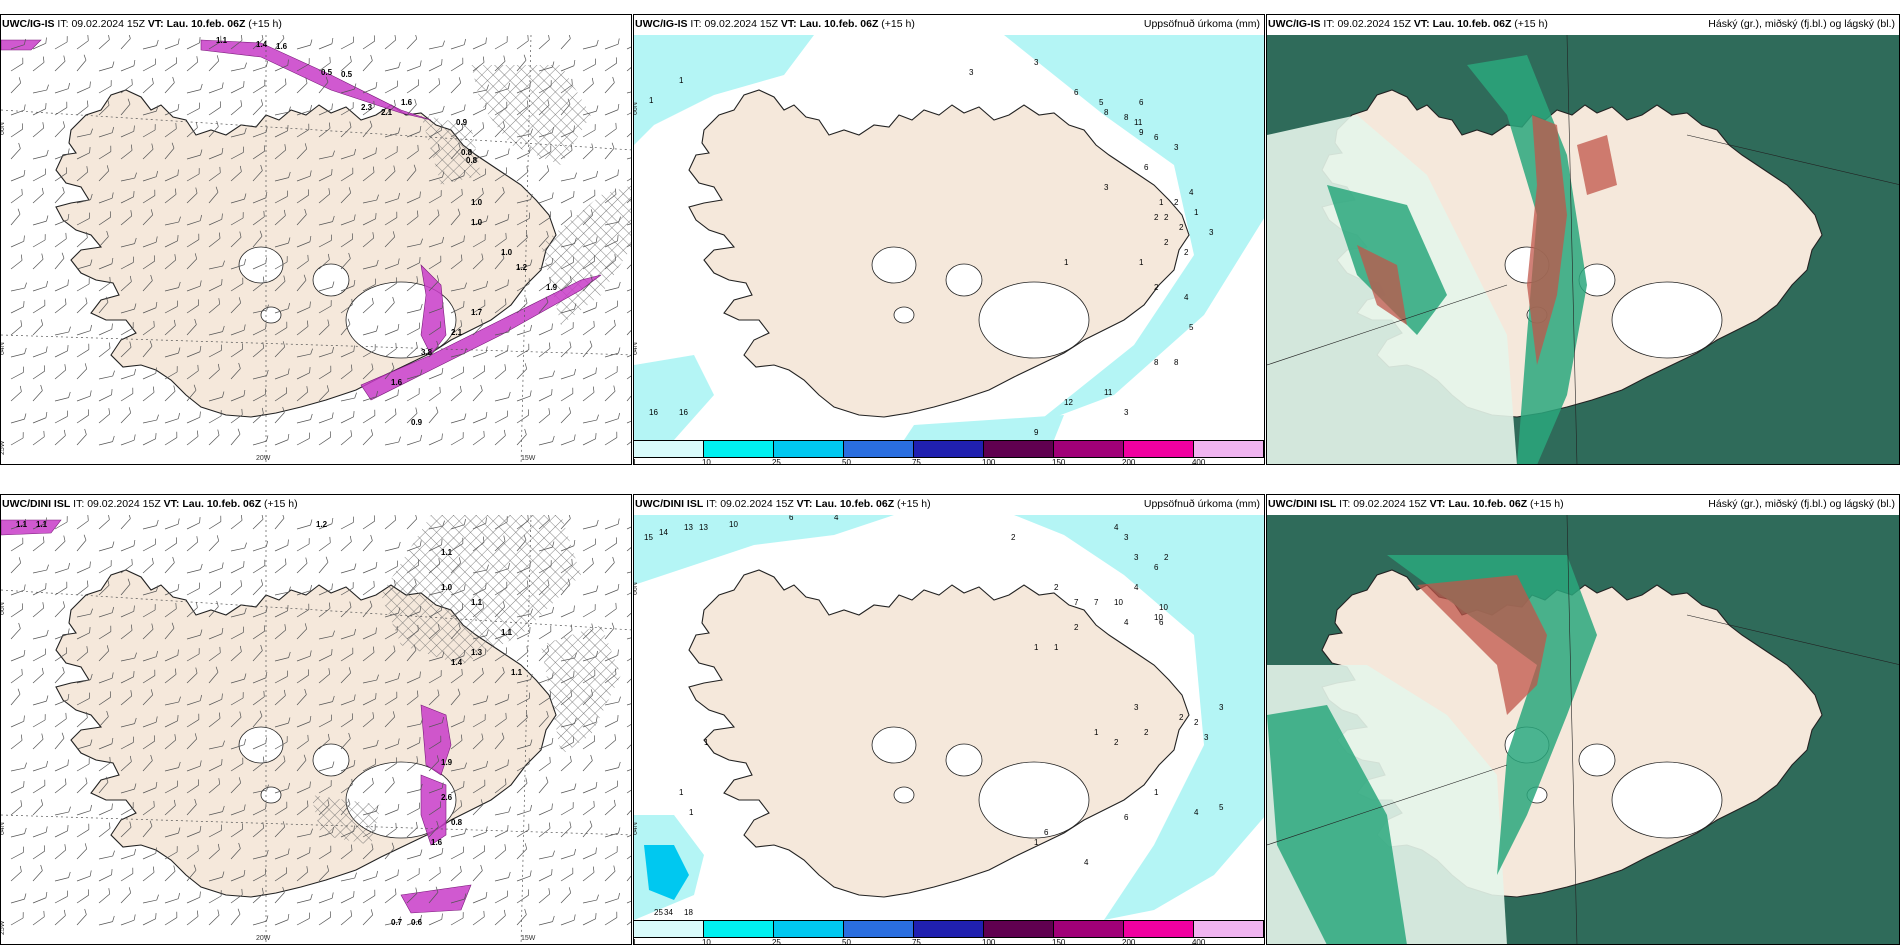 The width and height of the screenshot is (1900, 950). Describe the element at coordinates (316, 610) in the screenshot. I see `graticule-line` at that location.